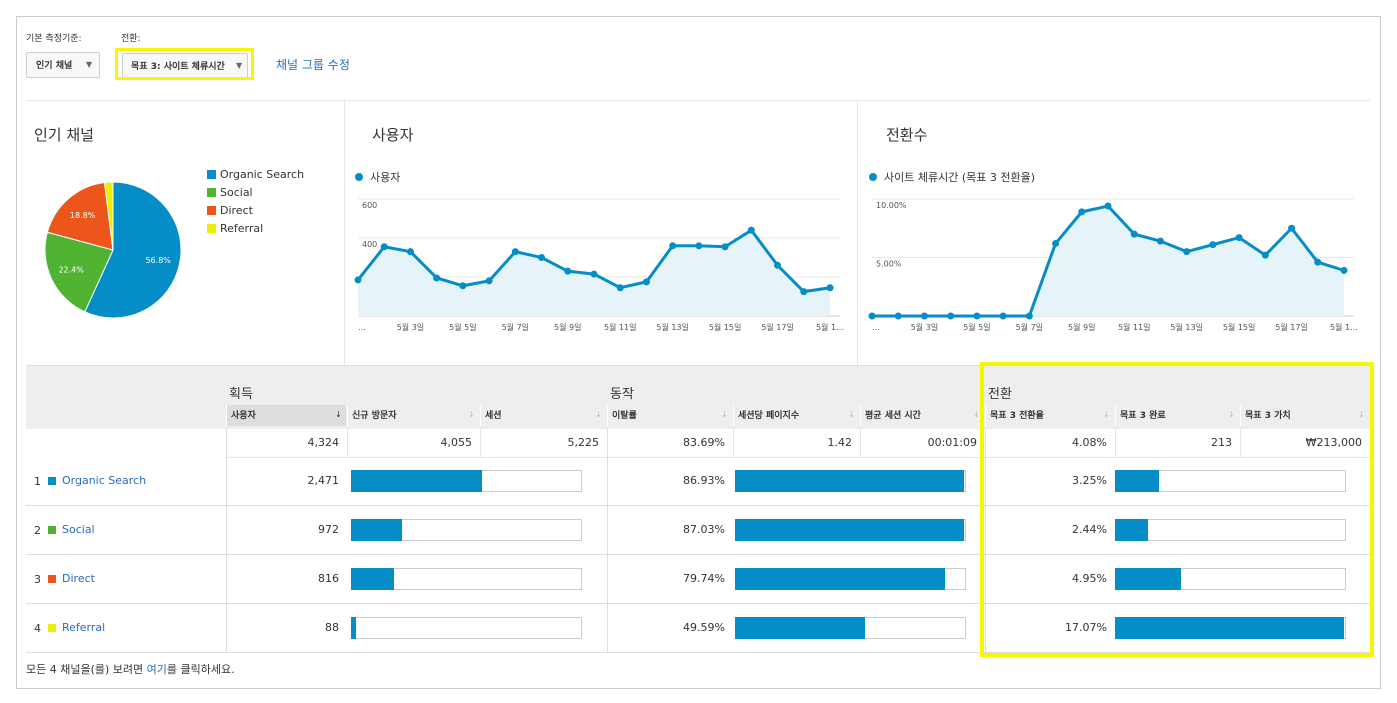 The width and height of the screenshot is (1397, 703). Describe the element at coordinates (922, 415) in the screenshot. I see `column-header: 평균 세션 시간` at that location.